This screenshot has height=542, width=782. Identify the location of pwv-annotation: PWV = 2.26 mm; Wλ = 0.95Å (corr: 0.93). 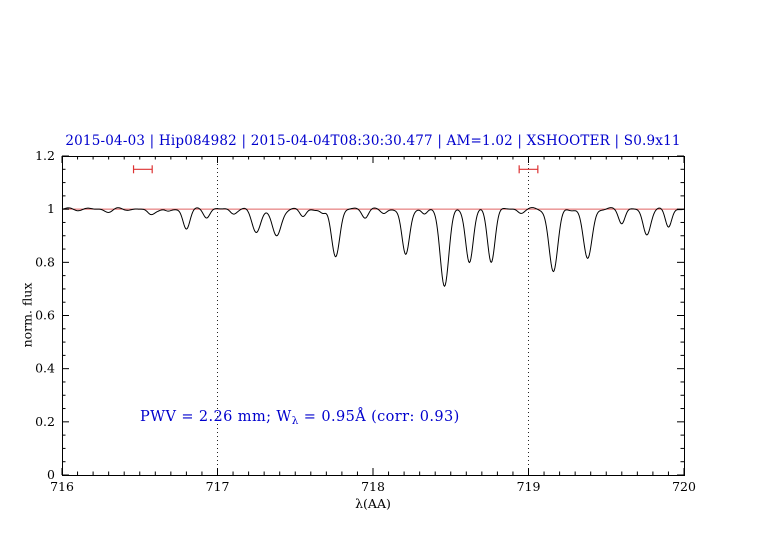
(300, 418).